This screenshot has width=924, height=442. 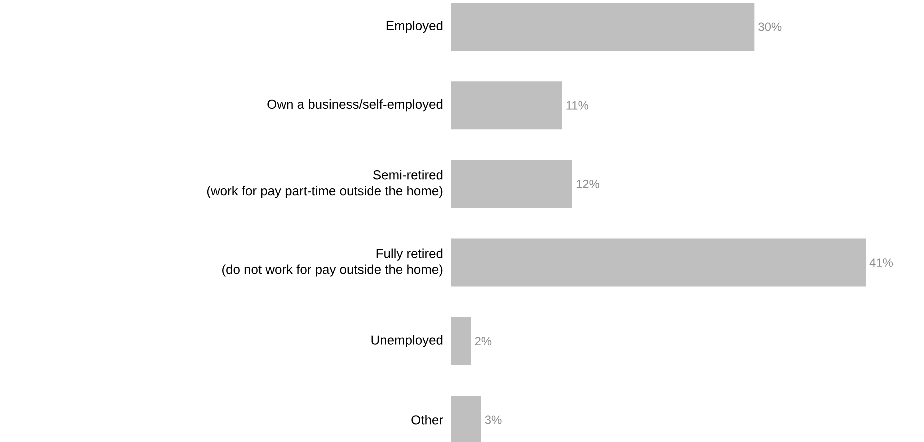 I want to click on data-label: 11%, so click(x=577, y=105).